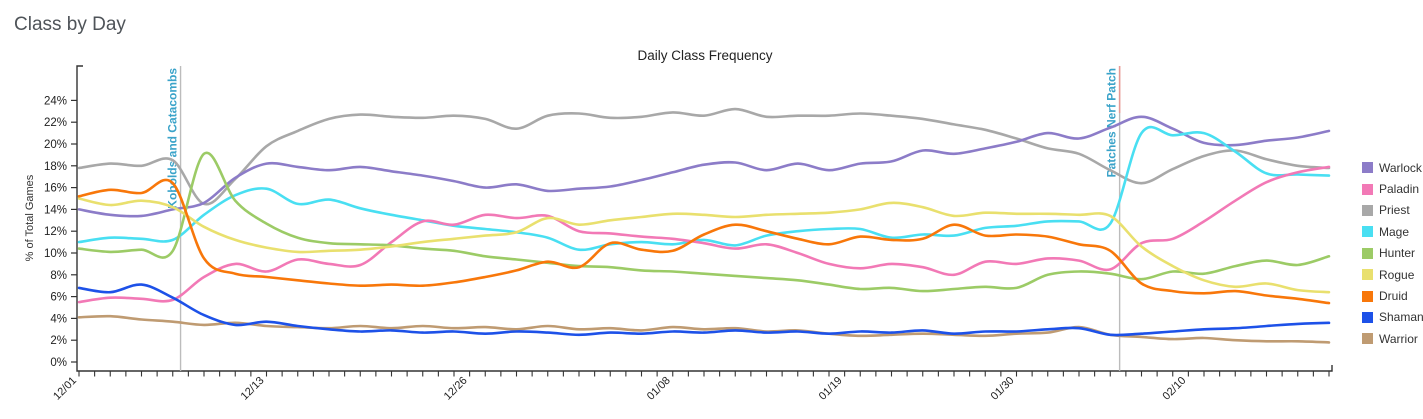  Describe the element at coordinates (1367, 168) in the screenshot. I see `legend-swatch-warlock` at that location.